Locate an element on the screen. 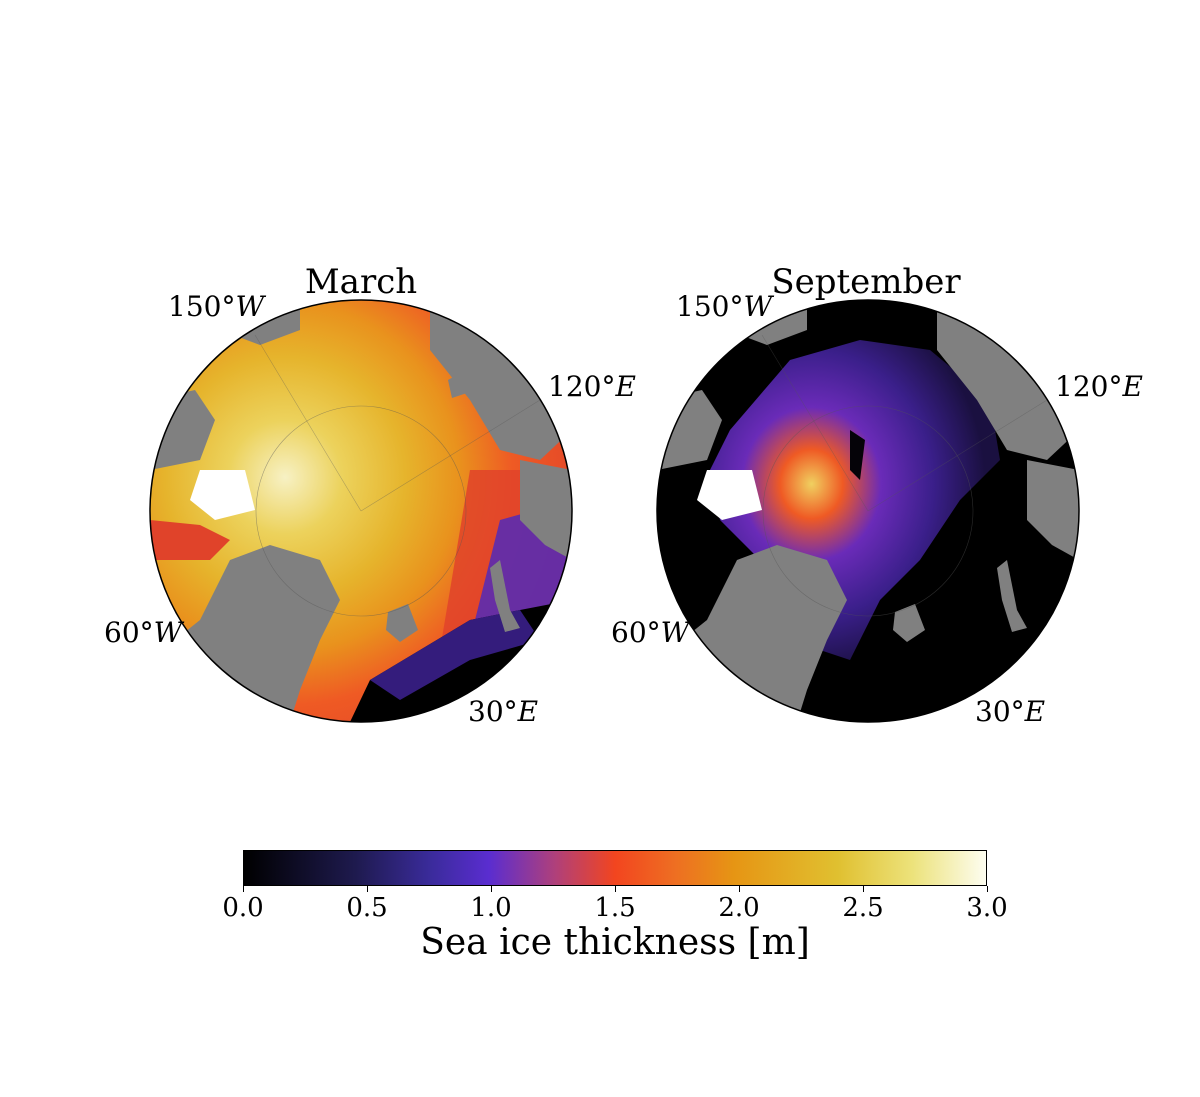 Image resolution: width=1200 pixels, height=1097 pixels. colorbar-tick-label: 3.0 is located at coordinates (987, 908).